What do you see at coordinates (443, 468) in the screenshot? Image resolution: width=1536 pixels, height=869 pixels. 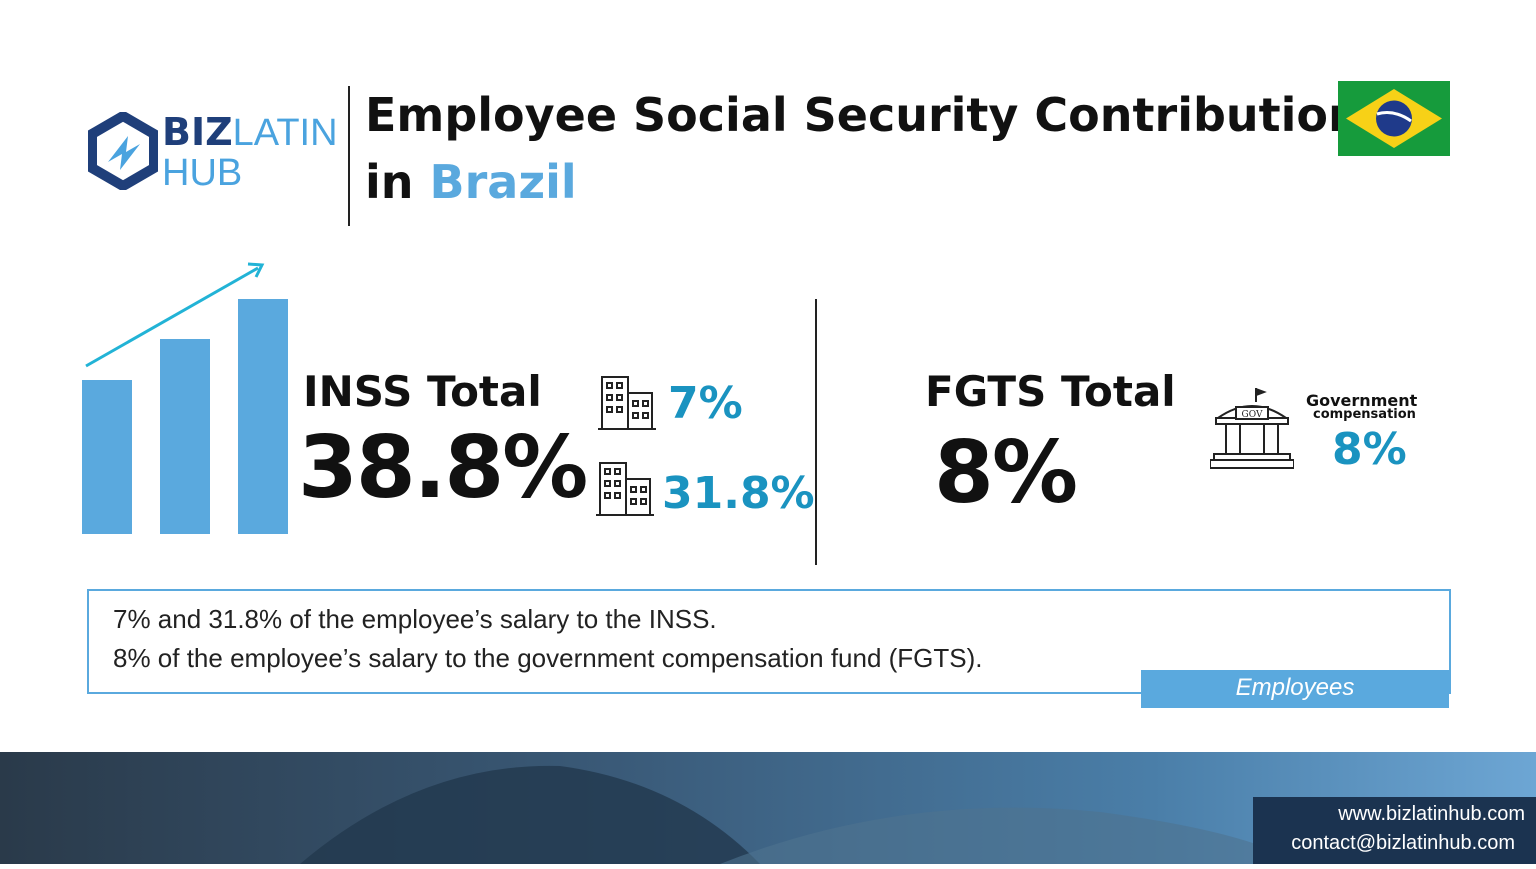 I see `inss-value: 38.8%` at bounding box center [443, 468].